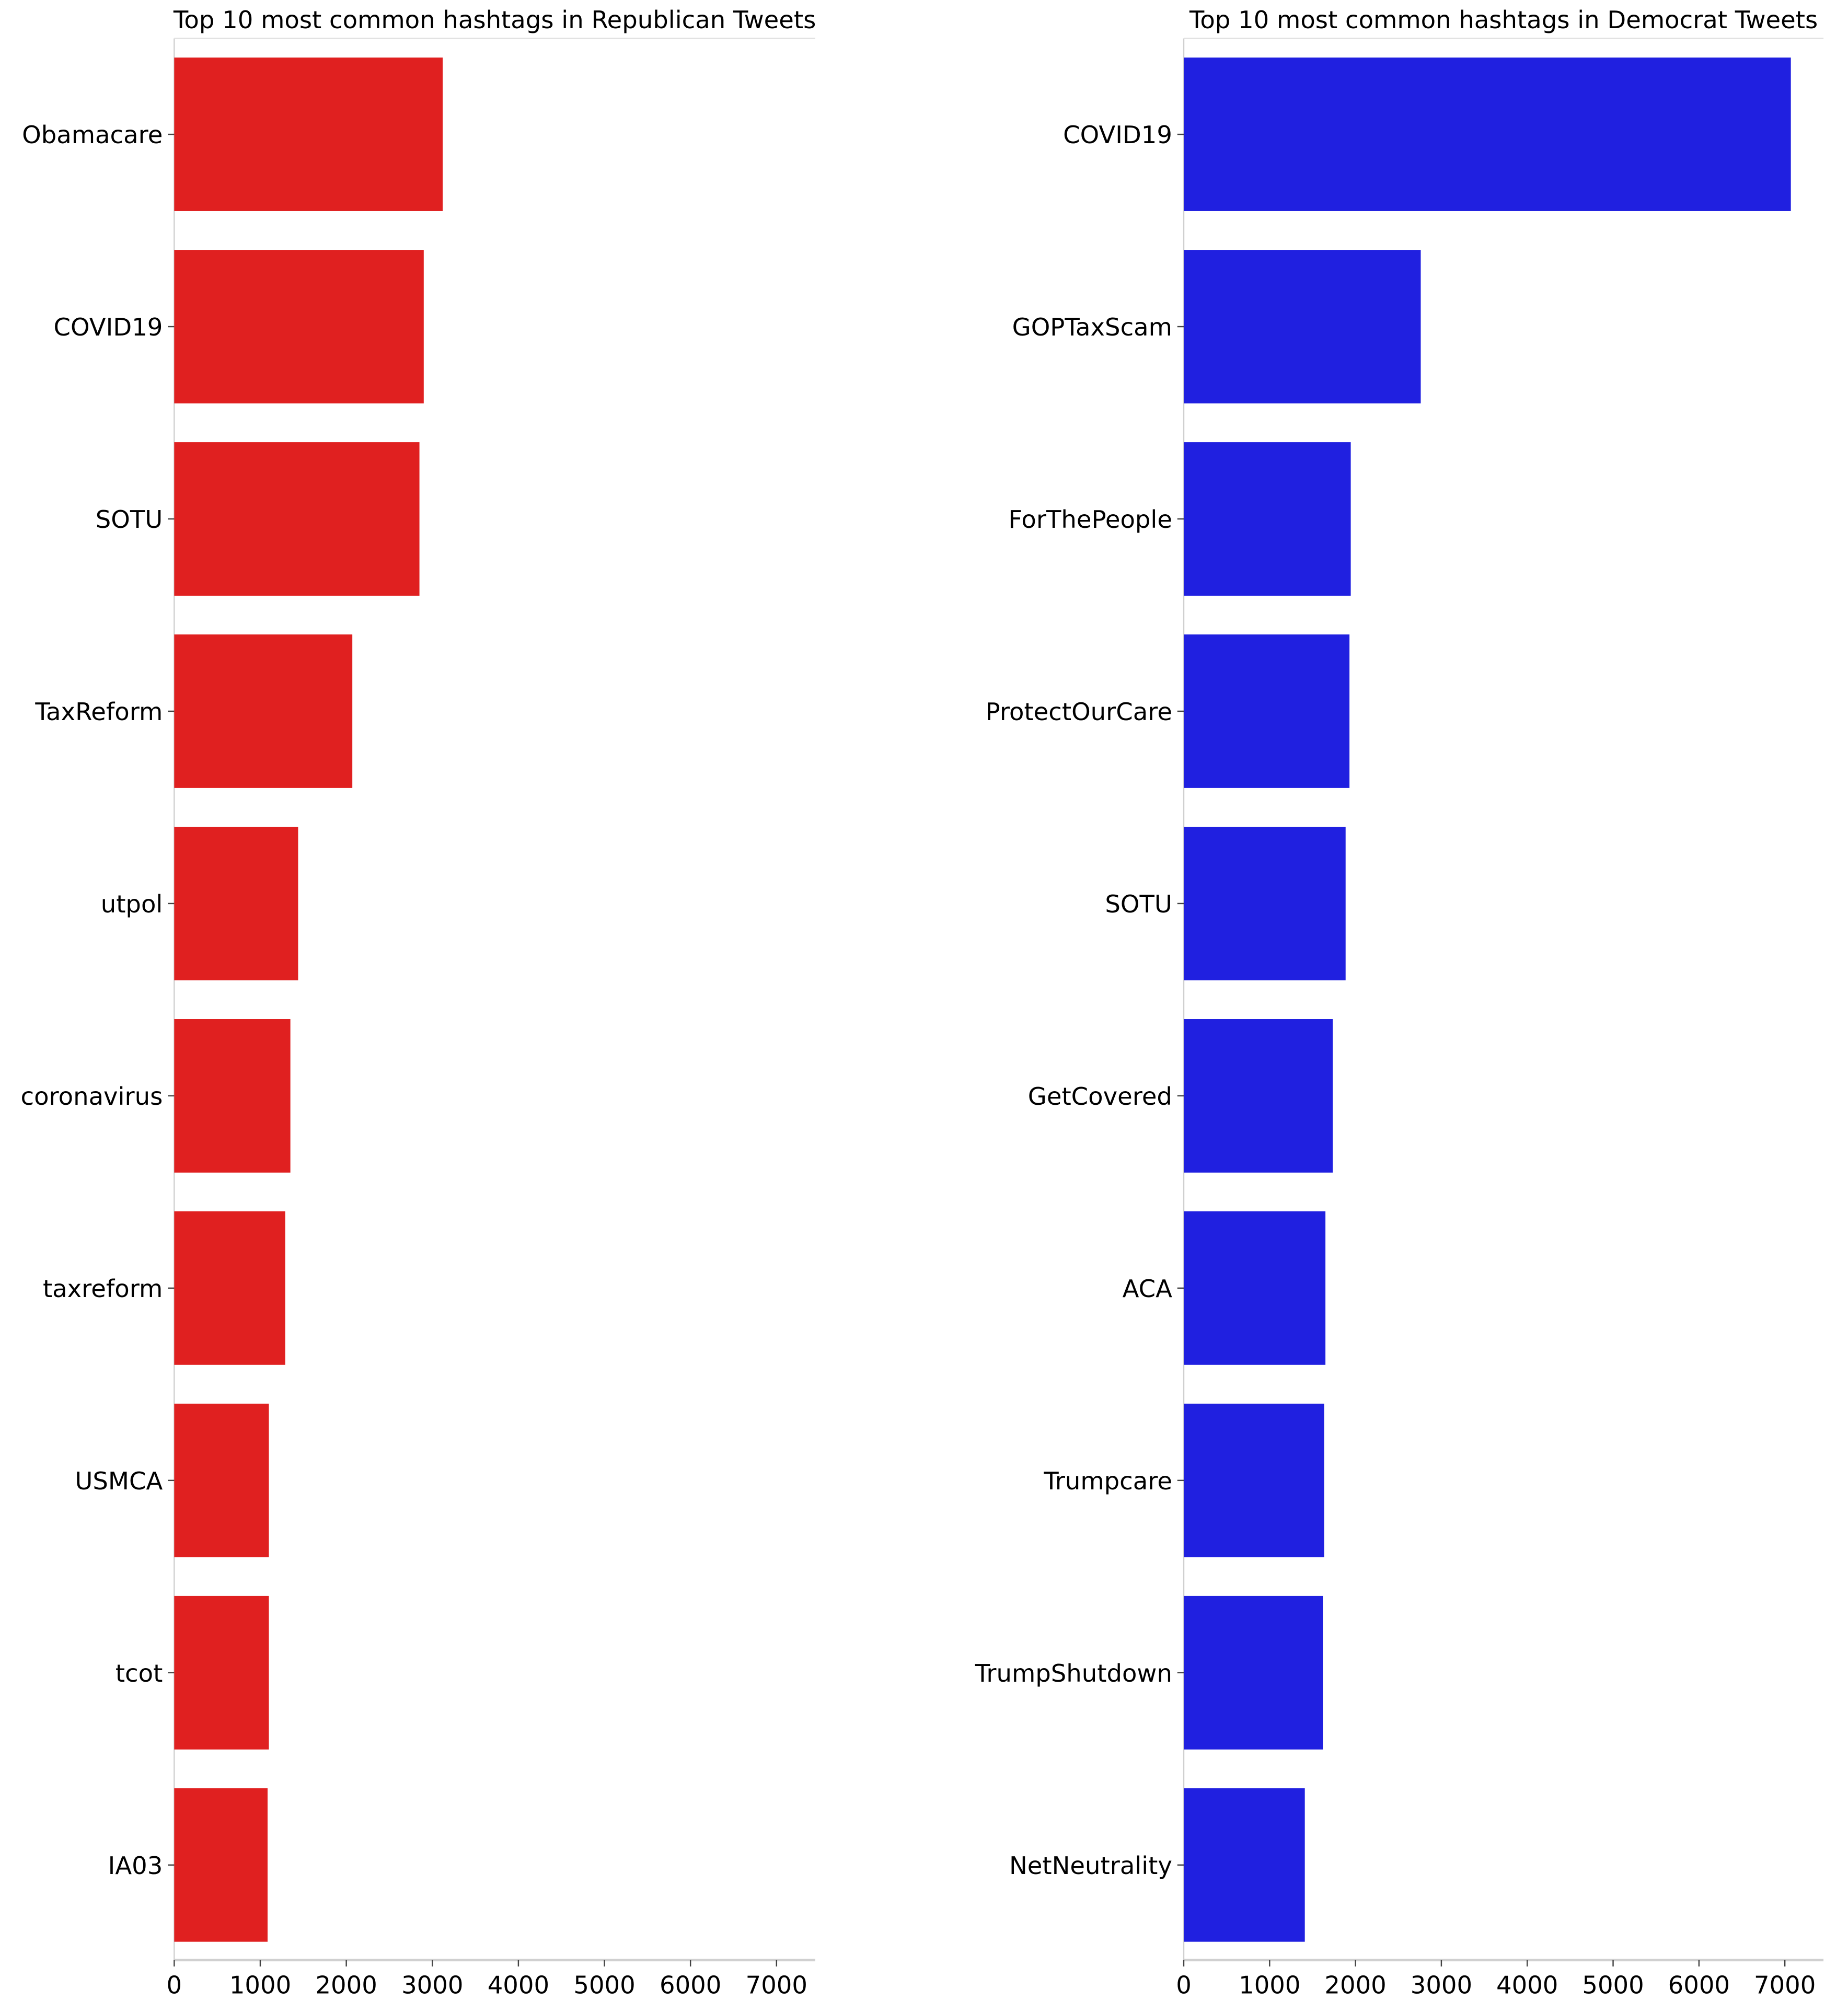 The width and height of the screenshot is (1848, 2001). I want to click on y-tick-label: taxreform, so click(103, 1289).